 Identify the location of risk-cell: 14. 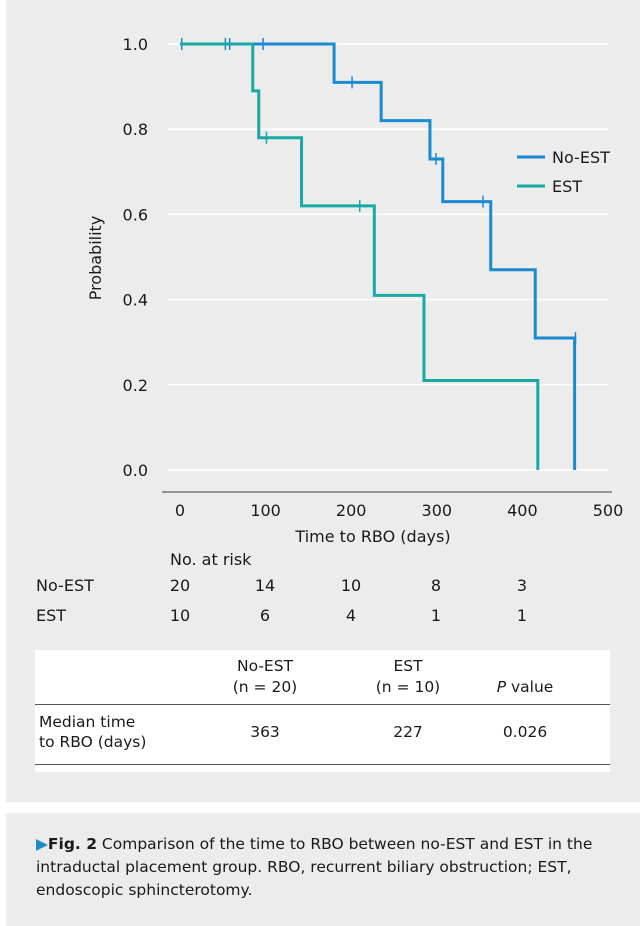
(265, 585).